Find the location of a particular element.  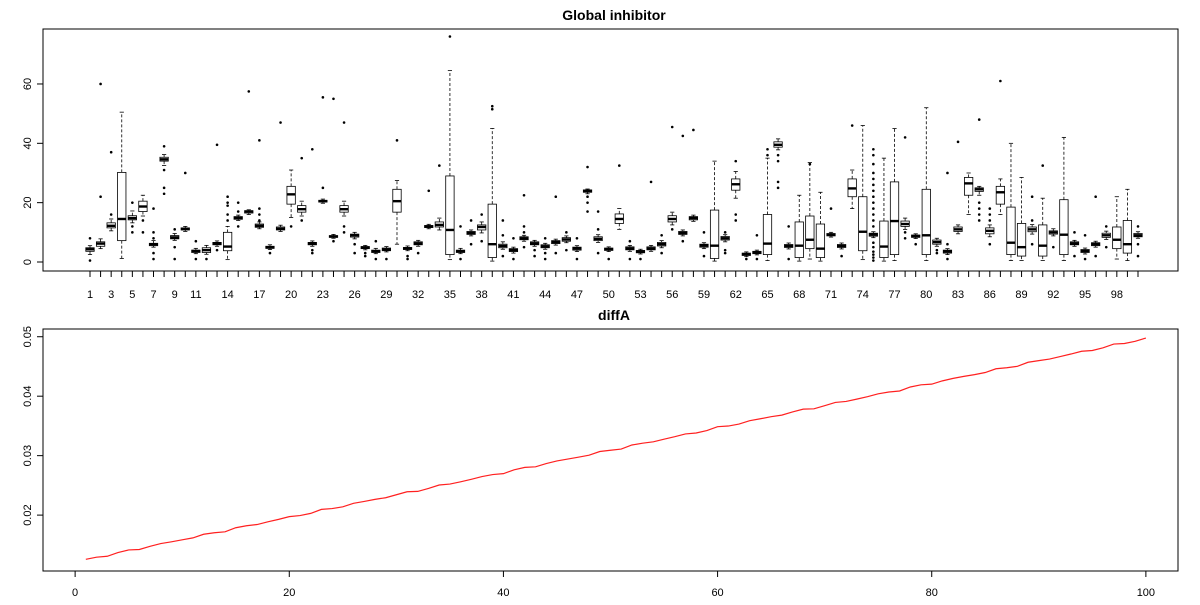

x-tick-label: 35 is located at coordinates (450, 295).